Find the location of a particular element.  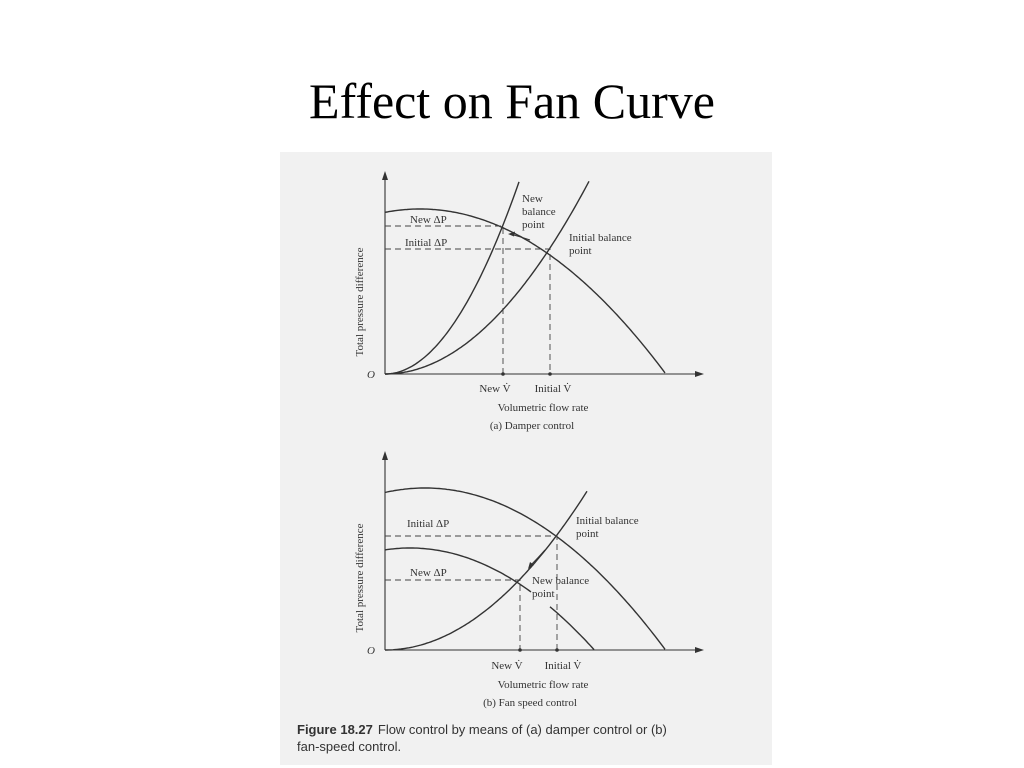

slide-title: Effect on Fan Curve is located at coordinates (512, 101).